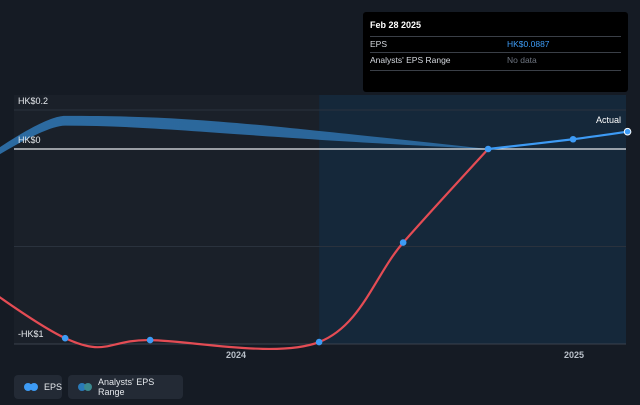 This screenshot has width=640, height=405. Describe the element at coordinates (379, 44) in the screenshot. I see `tooltip-eps-label: EPS` at that location.